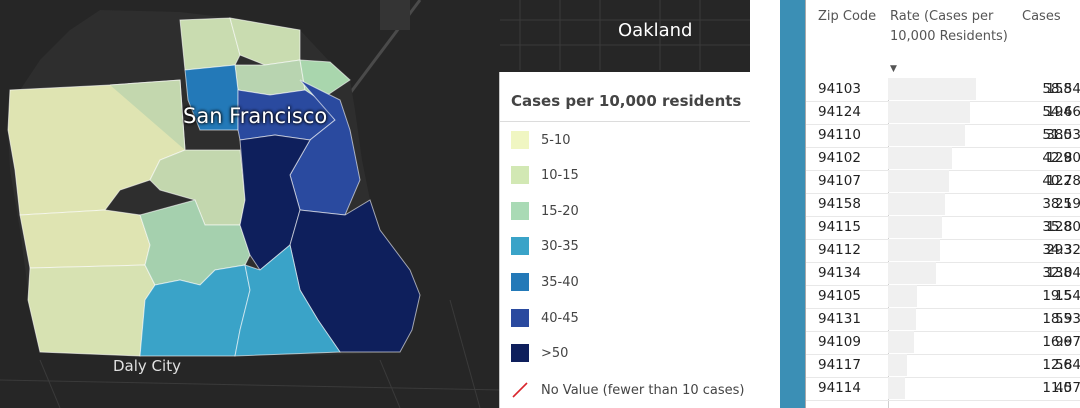 The height and width of the screenshot is (408, 1080). Describe the element at coordinates (560, 282) in the screenshot. I see `legend-label: 35-40` at that location.